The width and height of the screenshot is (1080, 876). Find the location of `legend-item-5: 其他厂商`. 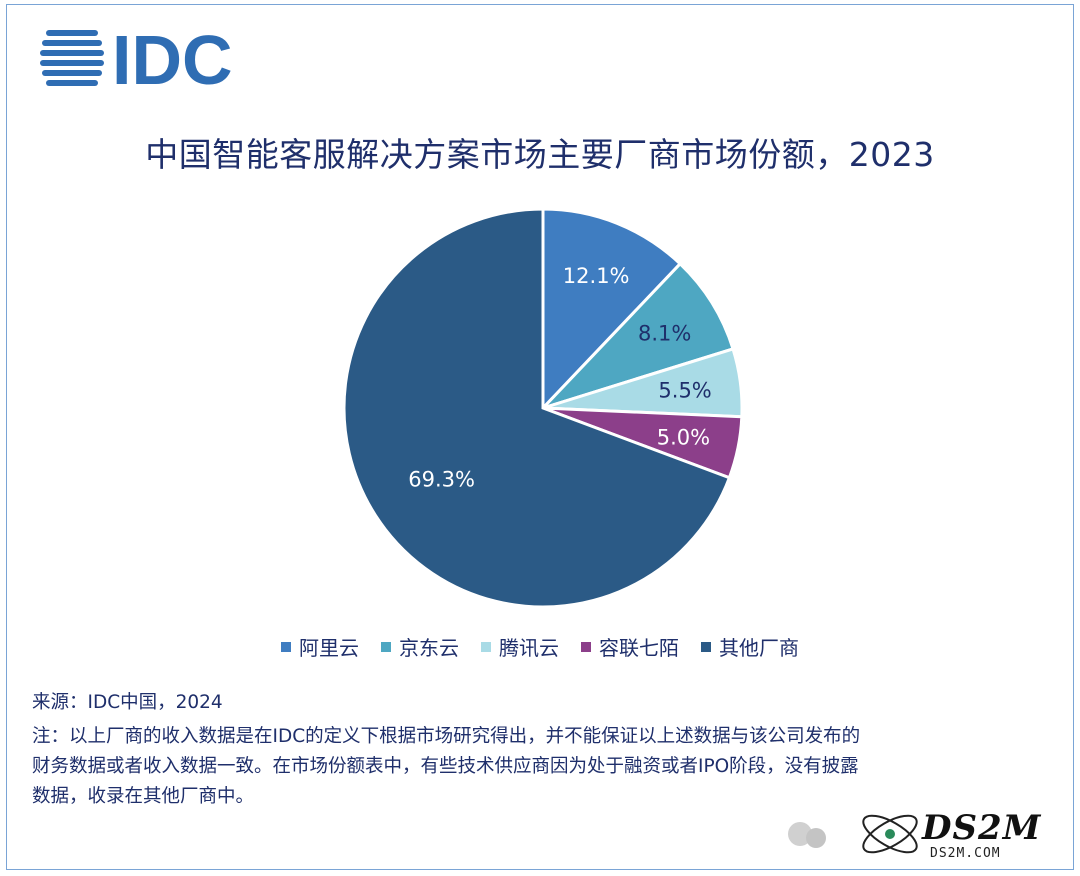

legend-item-5: 其他厂商 is located at coordinates (750, 646).